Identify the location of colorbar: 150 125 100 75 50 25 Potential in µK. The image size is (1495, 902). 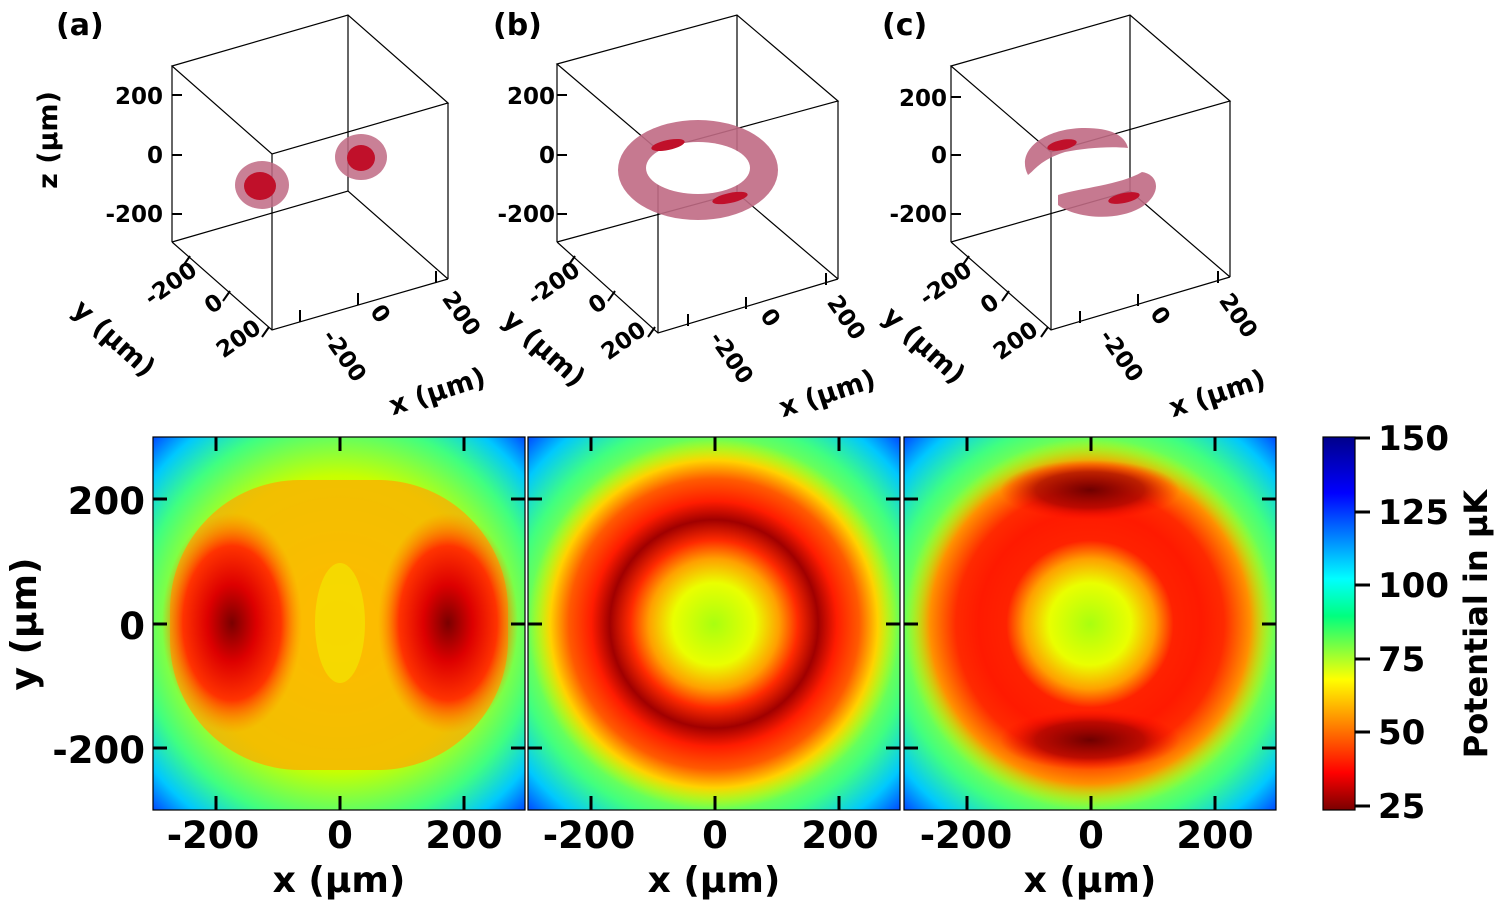
(1408, 623).